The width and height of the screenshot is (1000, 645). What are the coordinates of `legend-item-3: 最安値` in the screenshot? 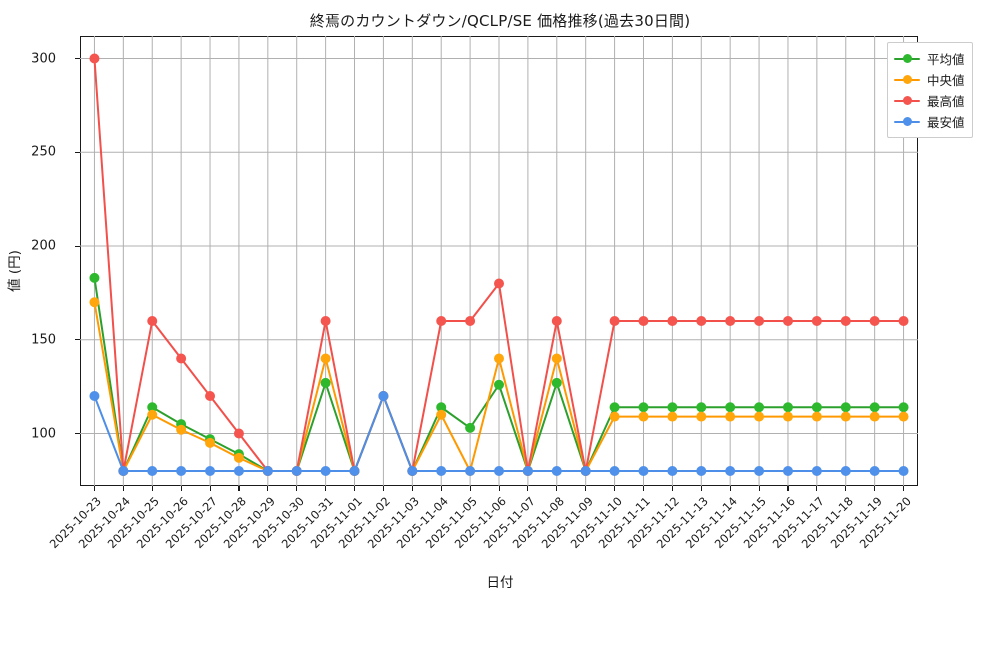 It's located at (929, 121).